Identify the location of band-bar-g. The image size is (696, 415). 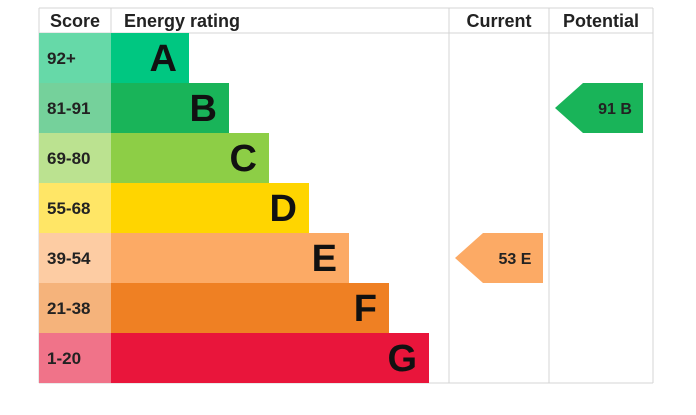
(270, 358).